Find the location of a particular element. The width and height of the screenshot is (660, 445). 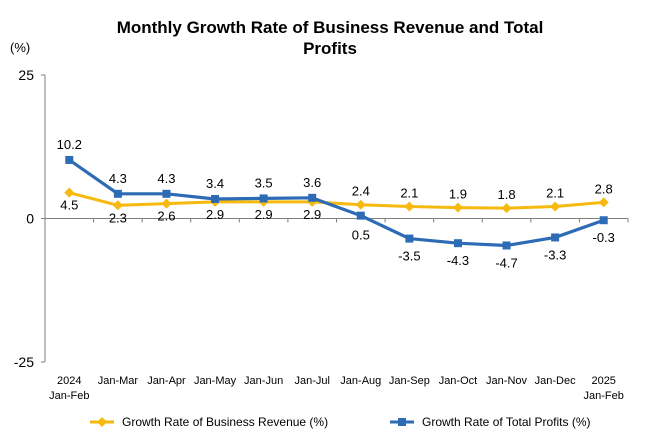

x-tick-label: Jan-Jul is located at coordinates (311, 381).